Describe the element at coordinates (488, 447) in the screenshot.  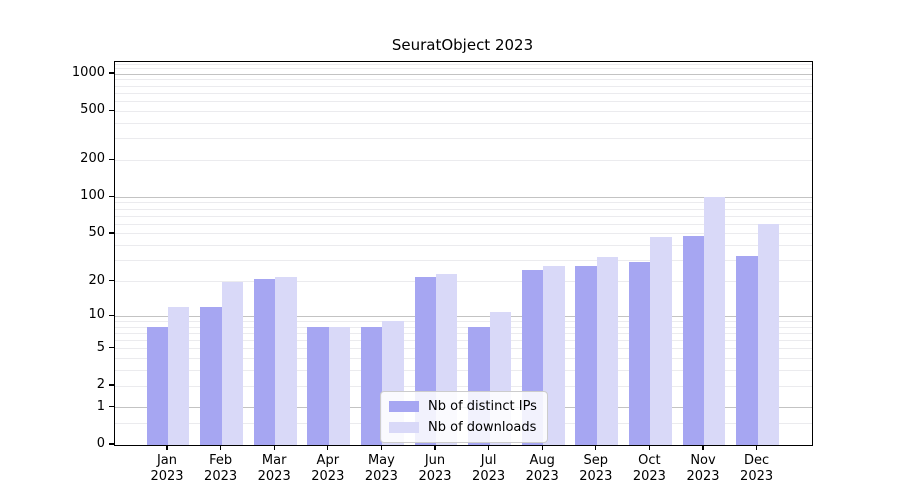
I see `x-tick-jul` at that location.